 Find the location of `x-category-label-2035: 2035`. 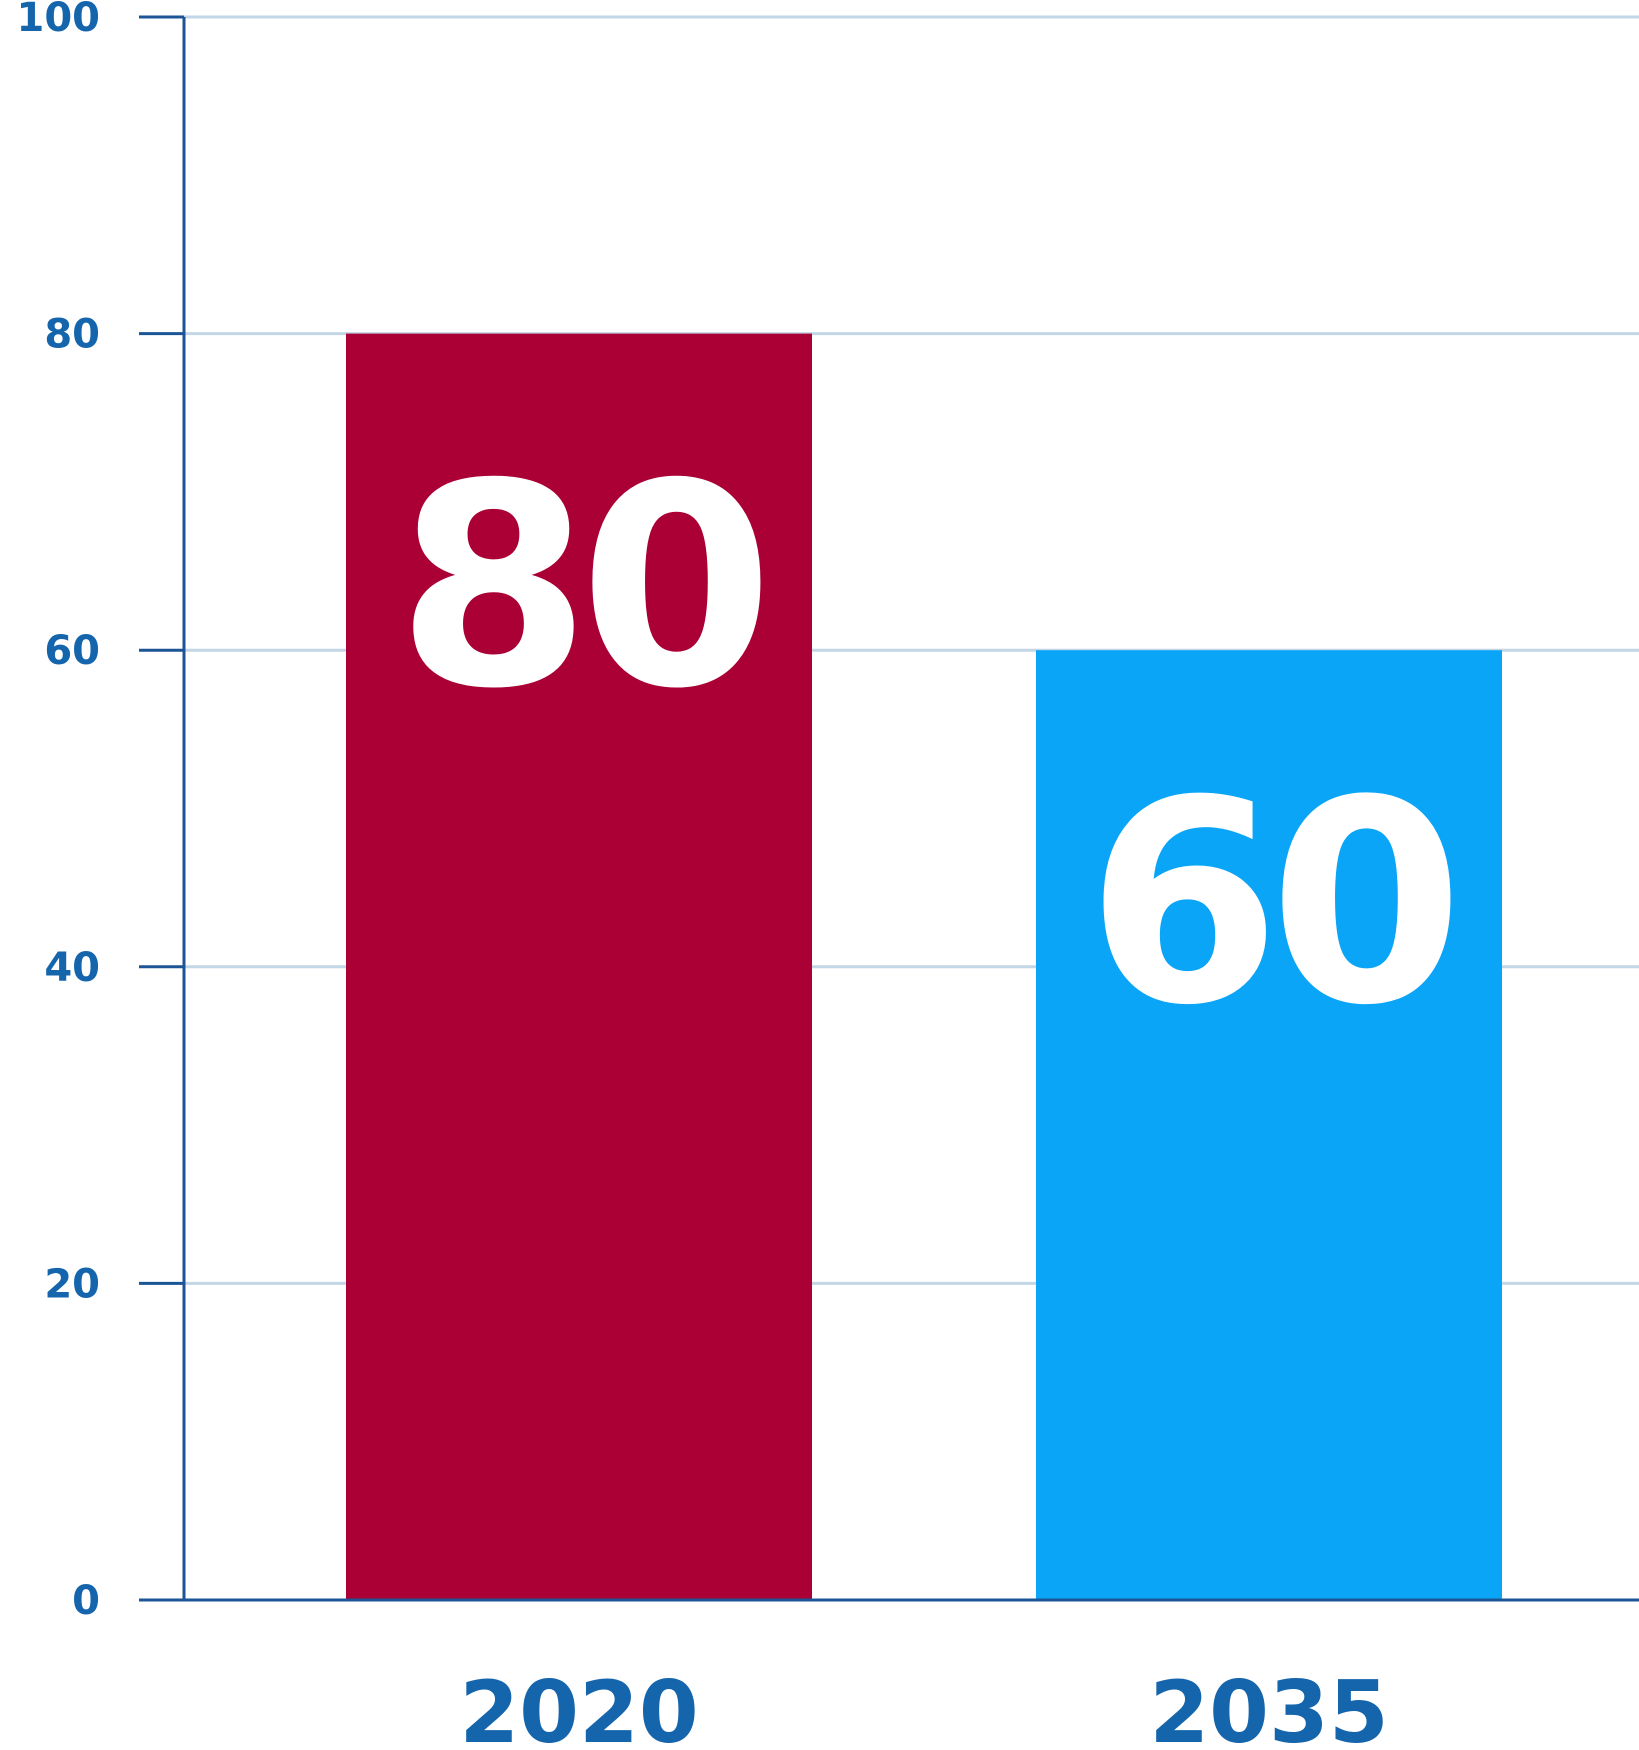

x-category-label-2035: 2035 is located at coordinates (1268, 1706).